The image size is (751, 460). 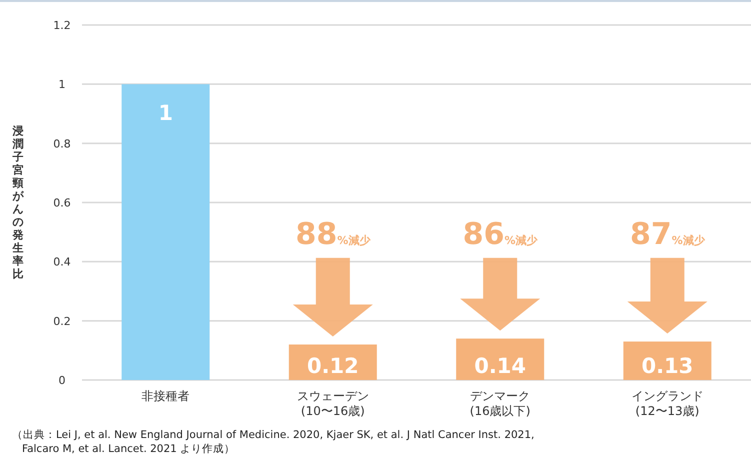 I want to click on y-tick-label: 0.4, so click(x=62, y=262).